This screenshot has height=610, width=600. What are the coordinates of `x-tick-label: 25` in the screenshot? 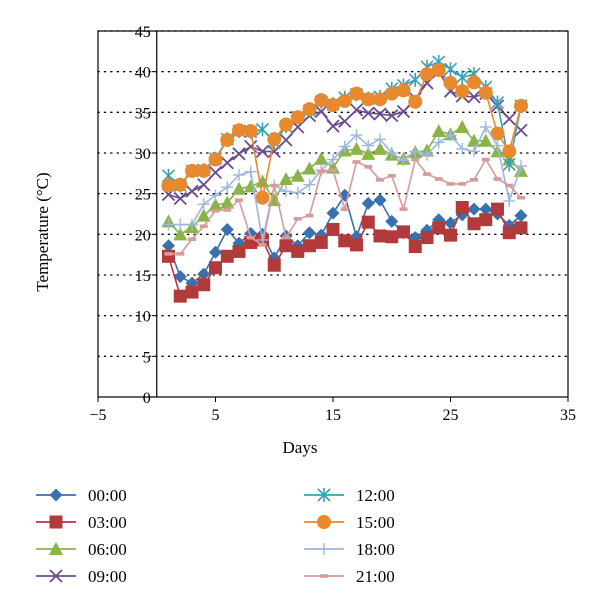 It's located at (451, 415).